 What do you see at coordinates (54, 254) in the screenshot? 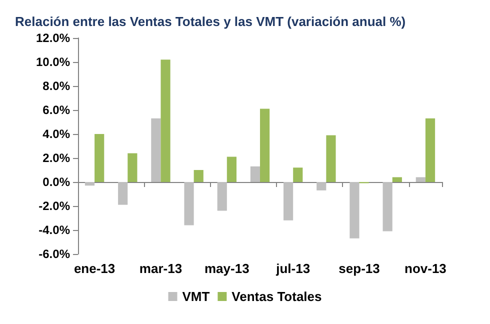
I see `y-tick-label: -6.0%` at bounding box center [54, 254].